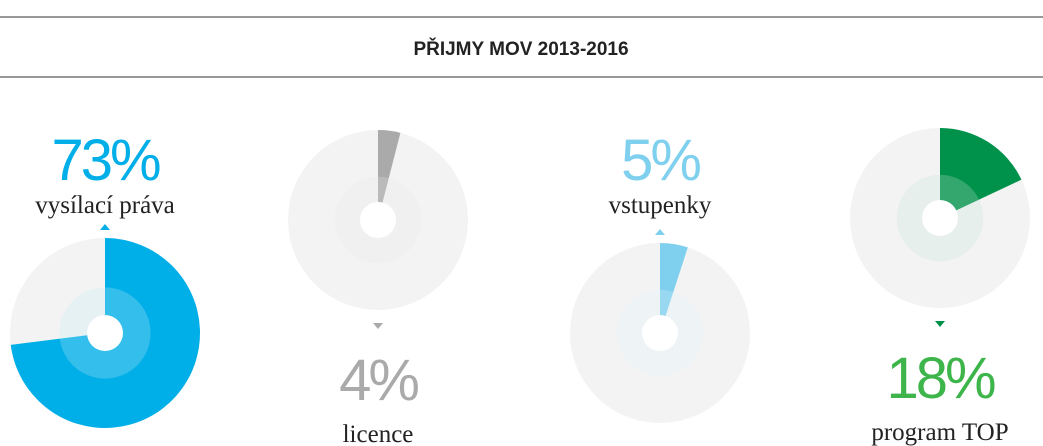 This screenshot has height=446, width=1043. Describe the element at coordinates (378, 380) in the screenshot. I see `value-label: 4%` at that location.